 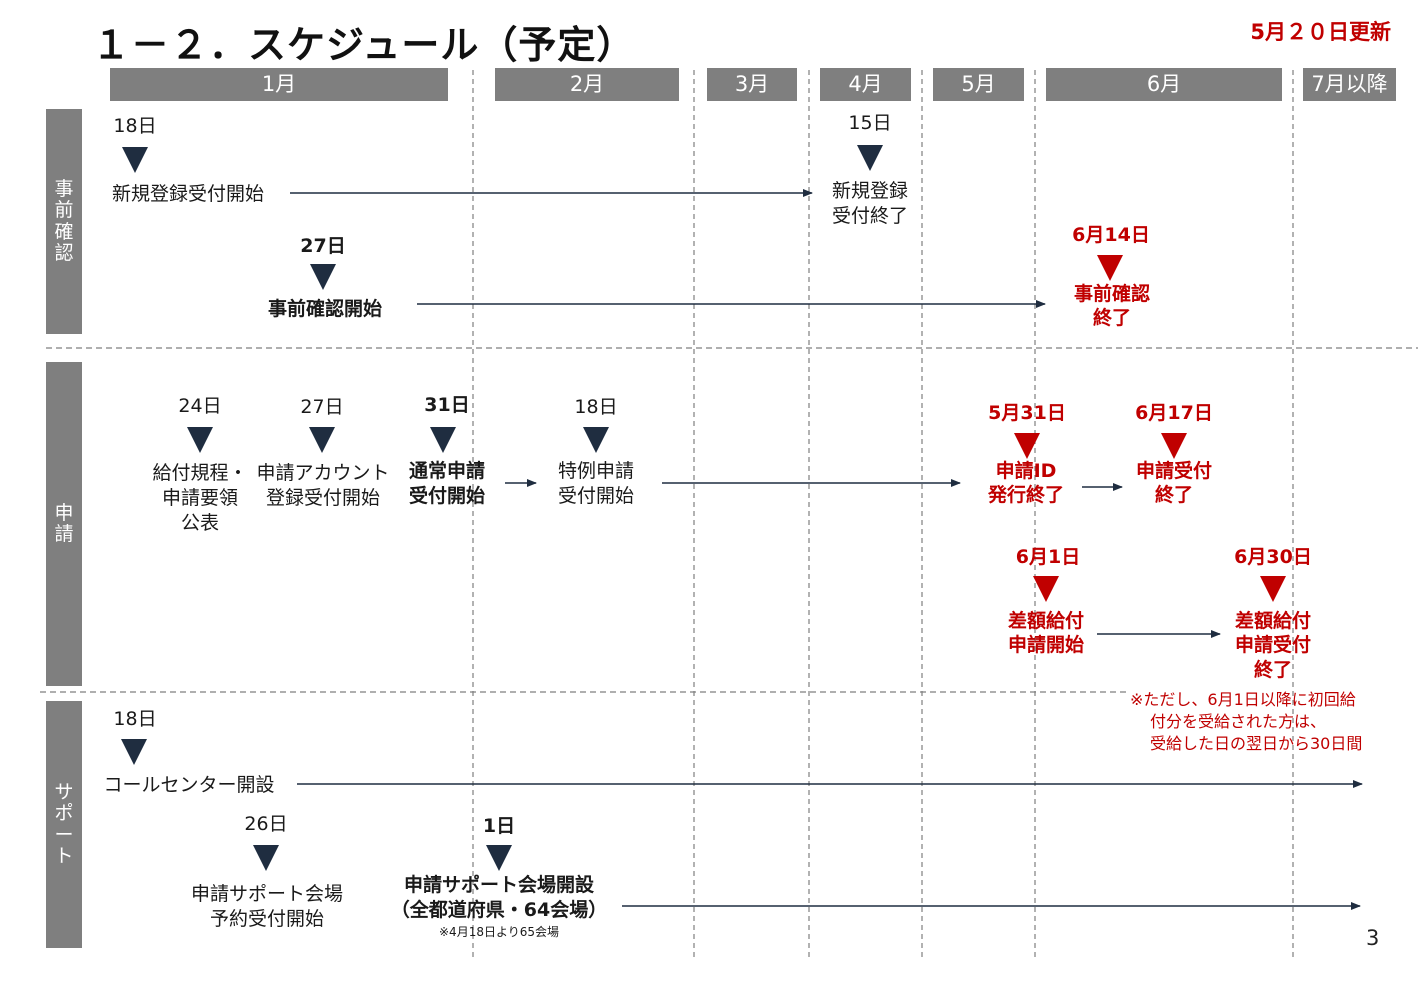 What do you see at coordinates (200, 498) in the screenshot?
I see `rules-label-2: 申請要領` at bounding box center [200, 498].